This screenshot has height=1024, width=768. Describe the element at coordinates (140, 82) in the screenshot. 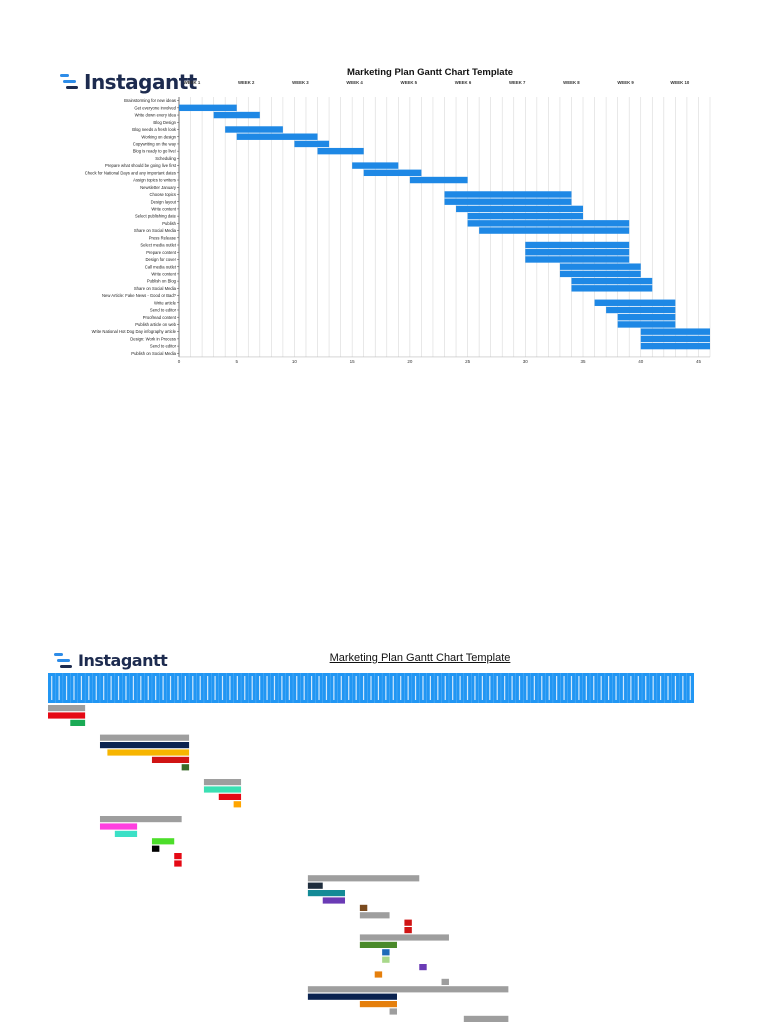

I see `instagantt-wordmark: Instagantt` at that location.